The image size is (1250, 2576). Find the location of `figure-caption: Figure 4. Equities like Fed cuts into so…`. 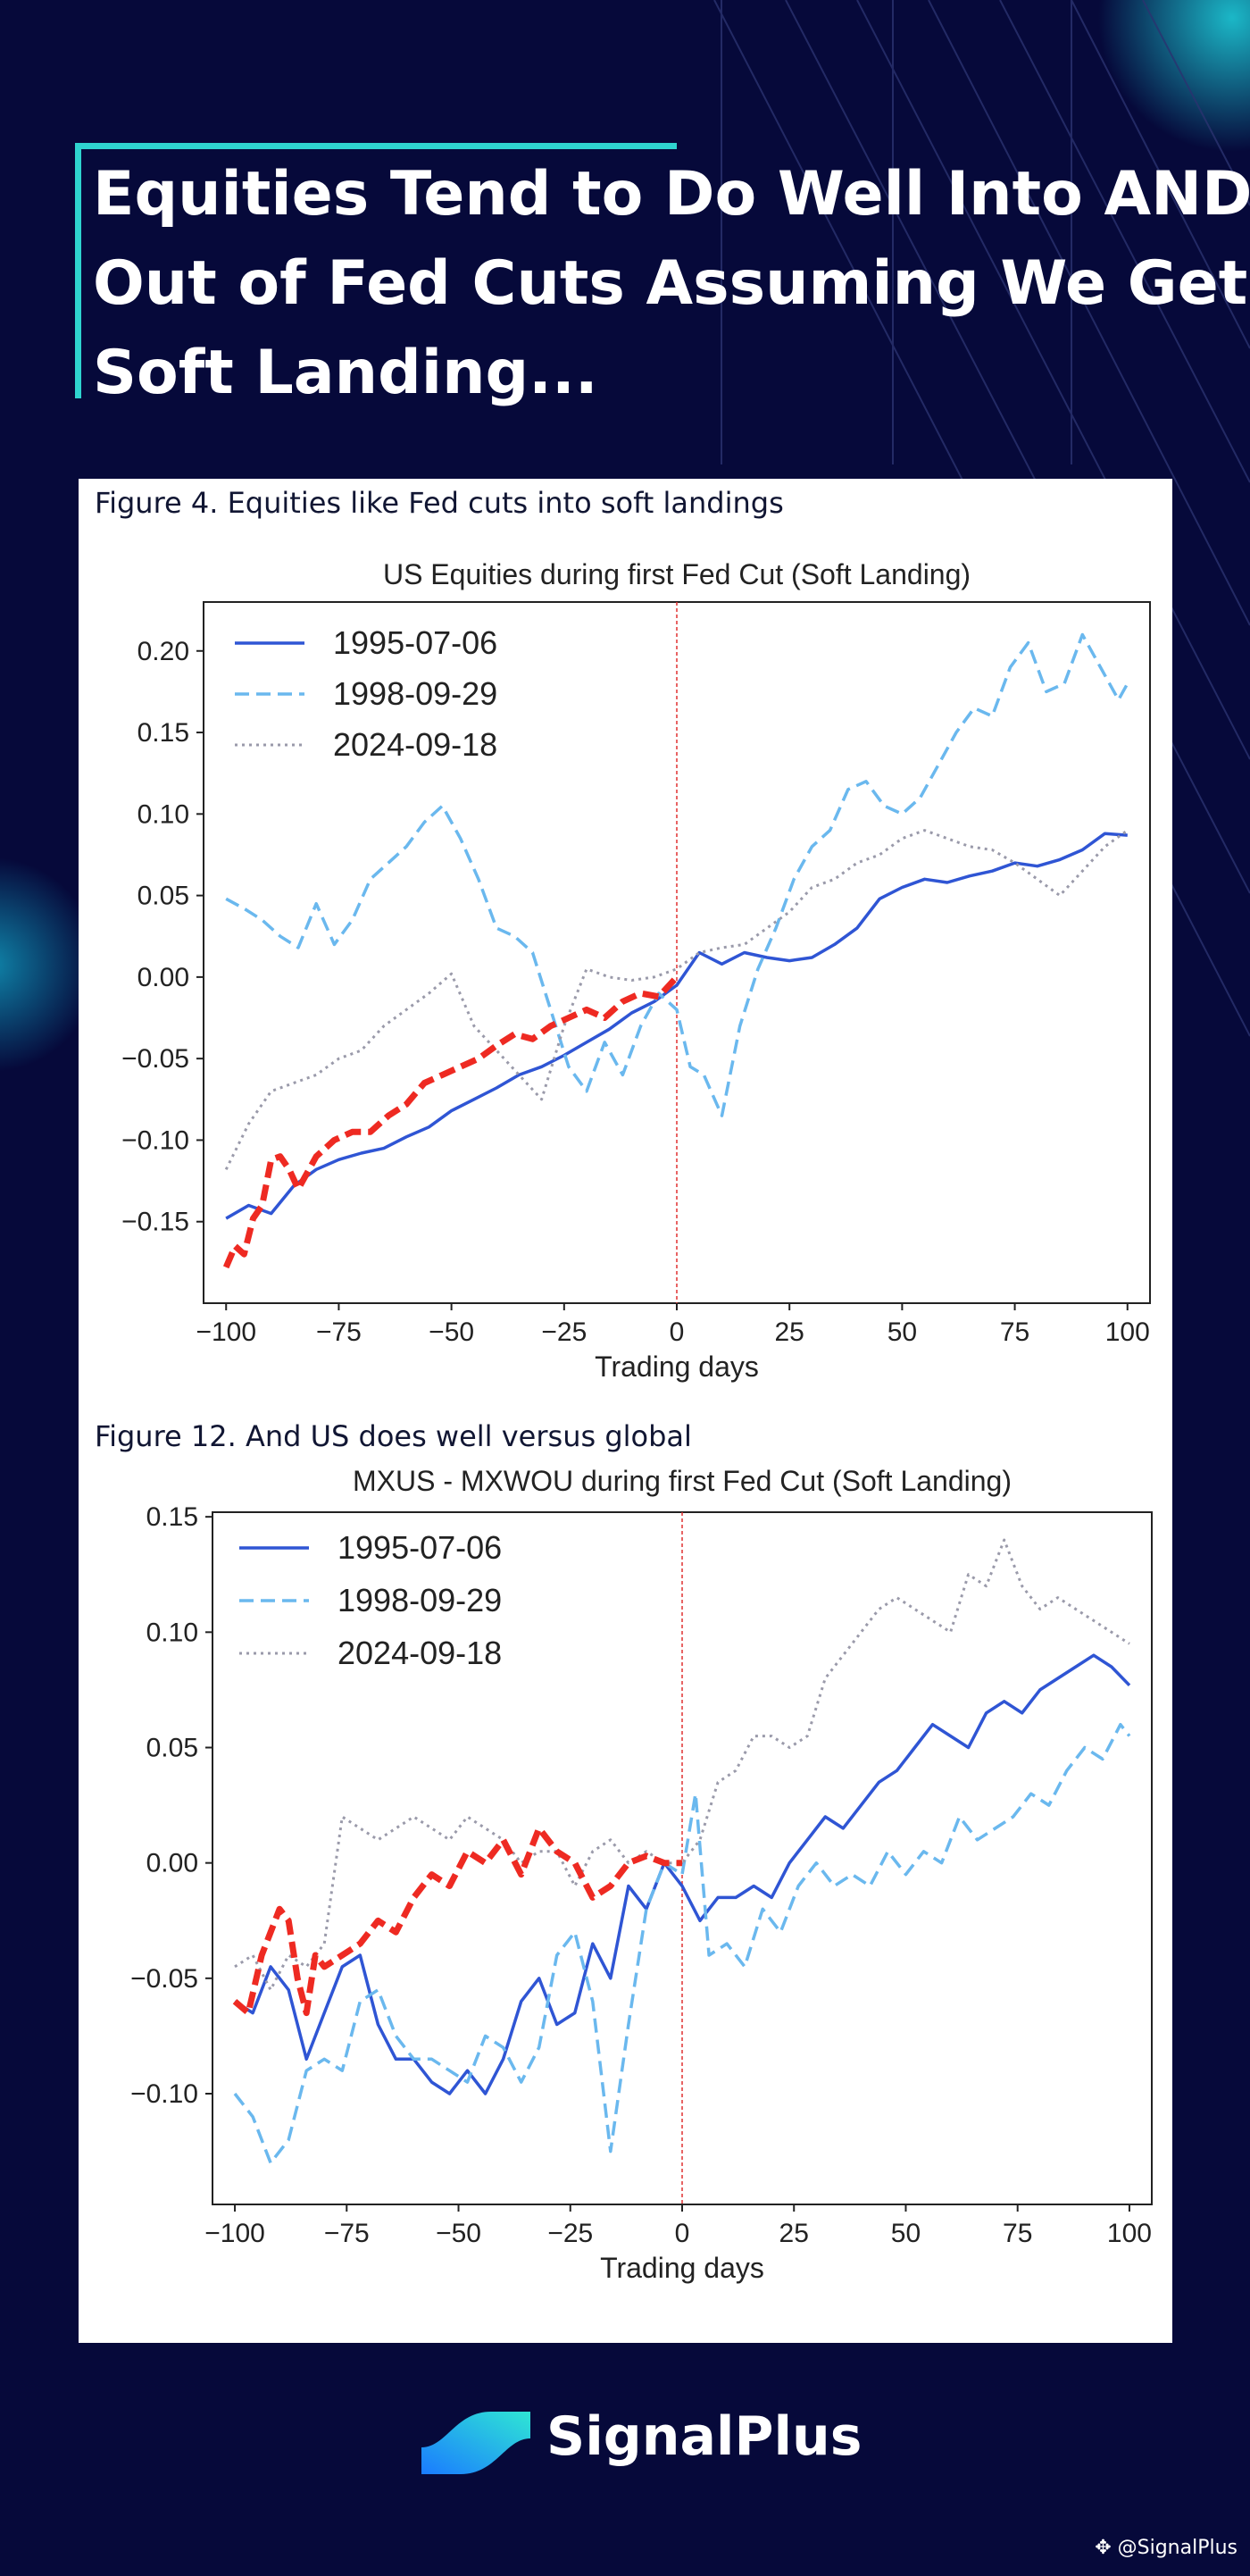

figure-caption: Figure 4. Equities like Fed cuts into so… is located at coordinates (440, 503).